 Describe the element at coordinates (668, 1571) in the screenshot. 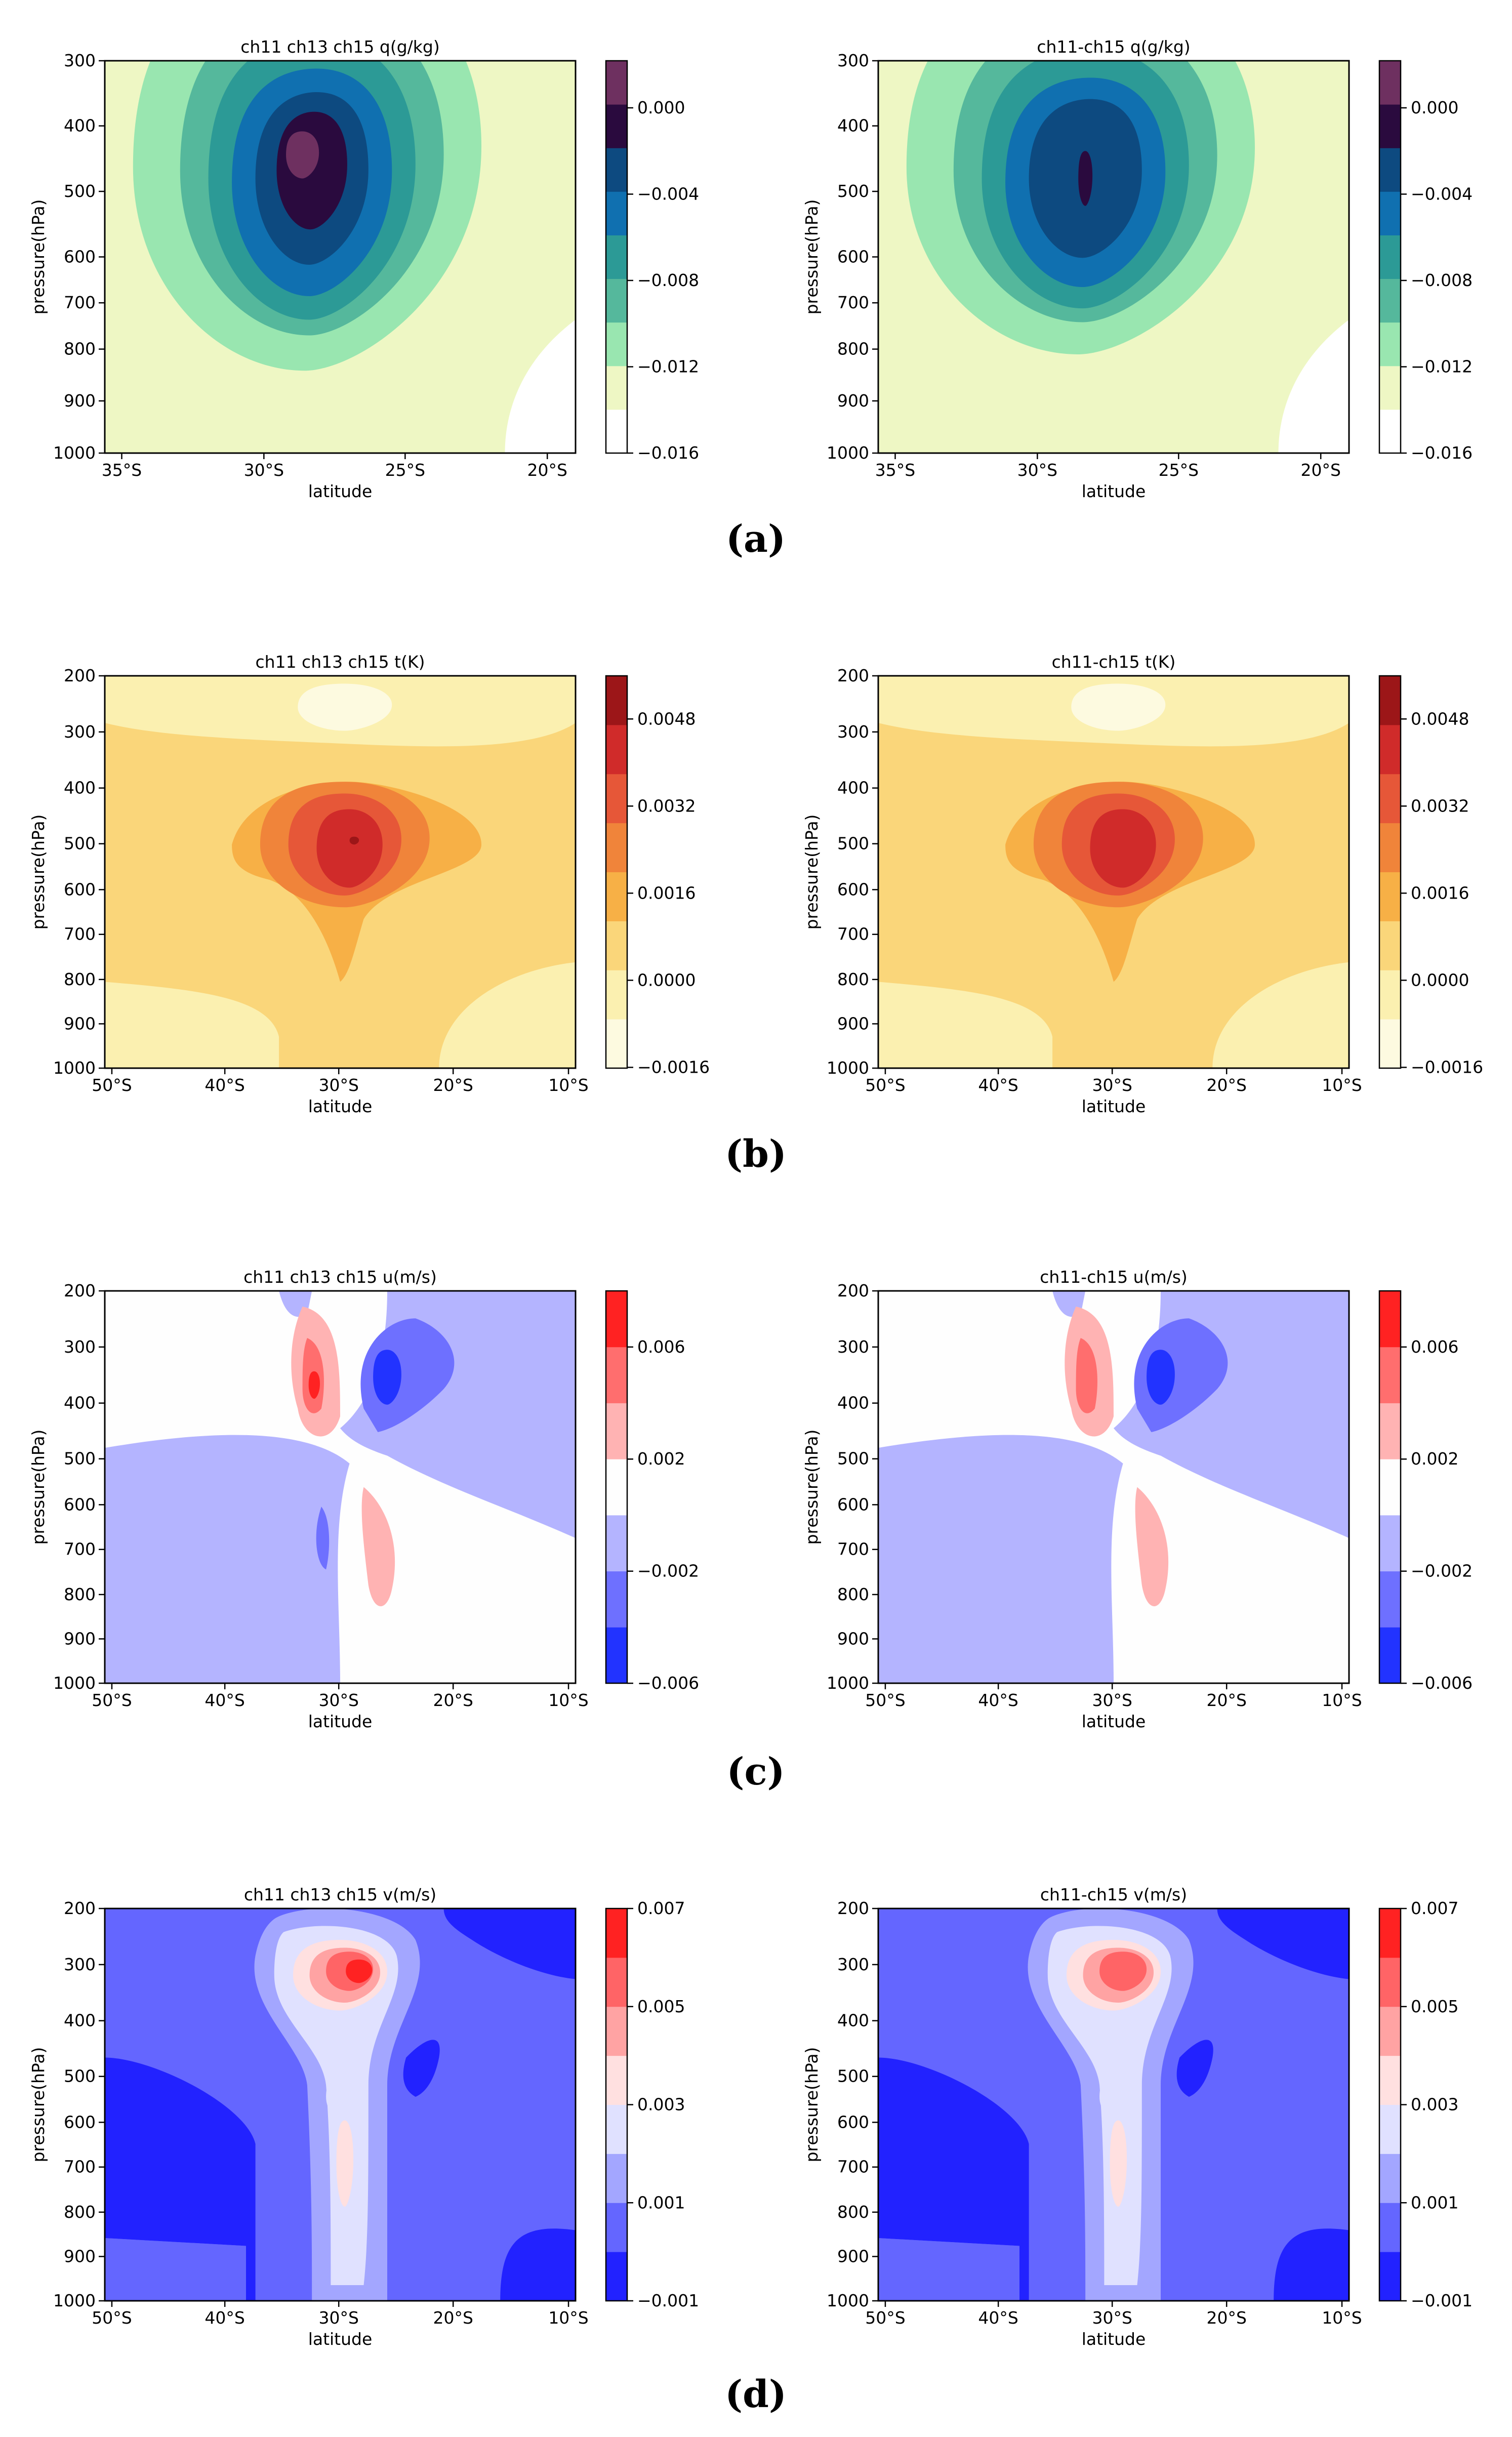

I see `colorbar-tick-label: −0.002` at that location.